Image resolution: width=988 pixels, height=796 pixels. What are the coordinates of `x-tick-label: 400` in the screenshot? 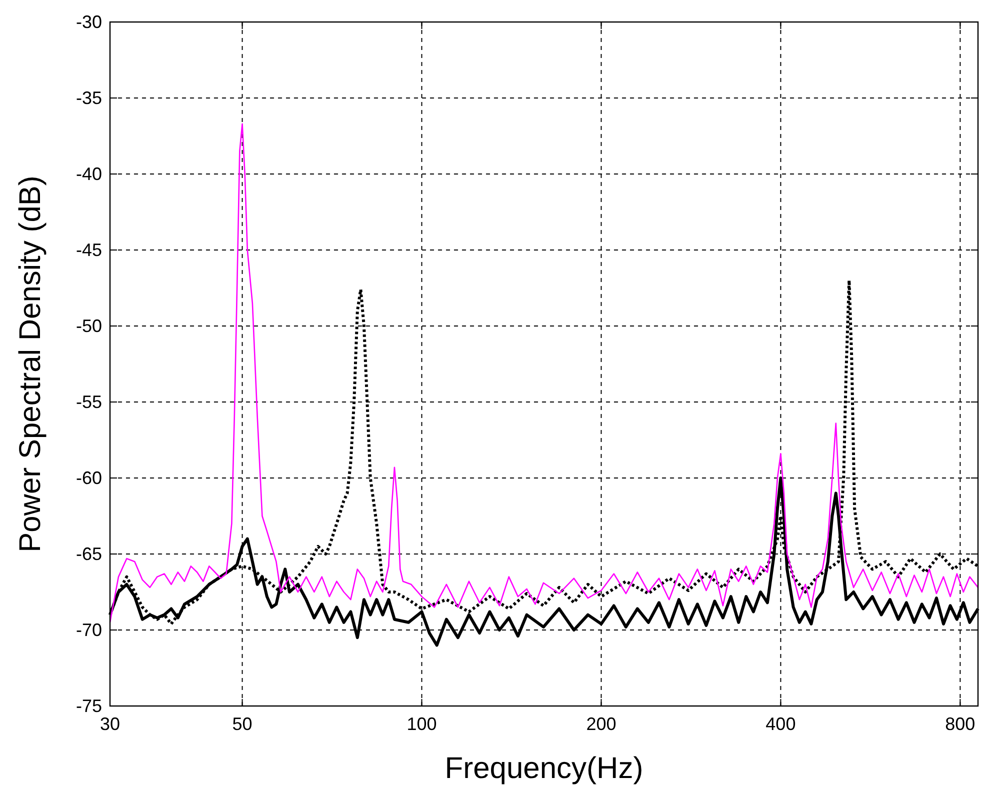 It's located at (781, 724).